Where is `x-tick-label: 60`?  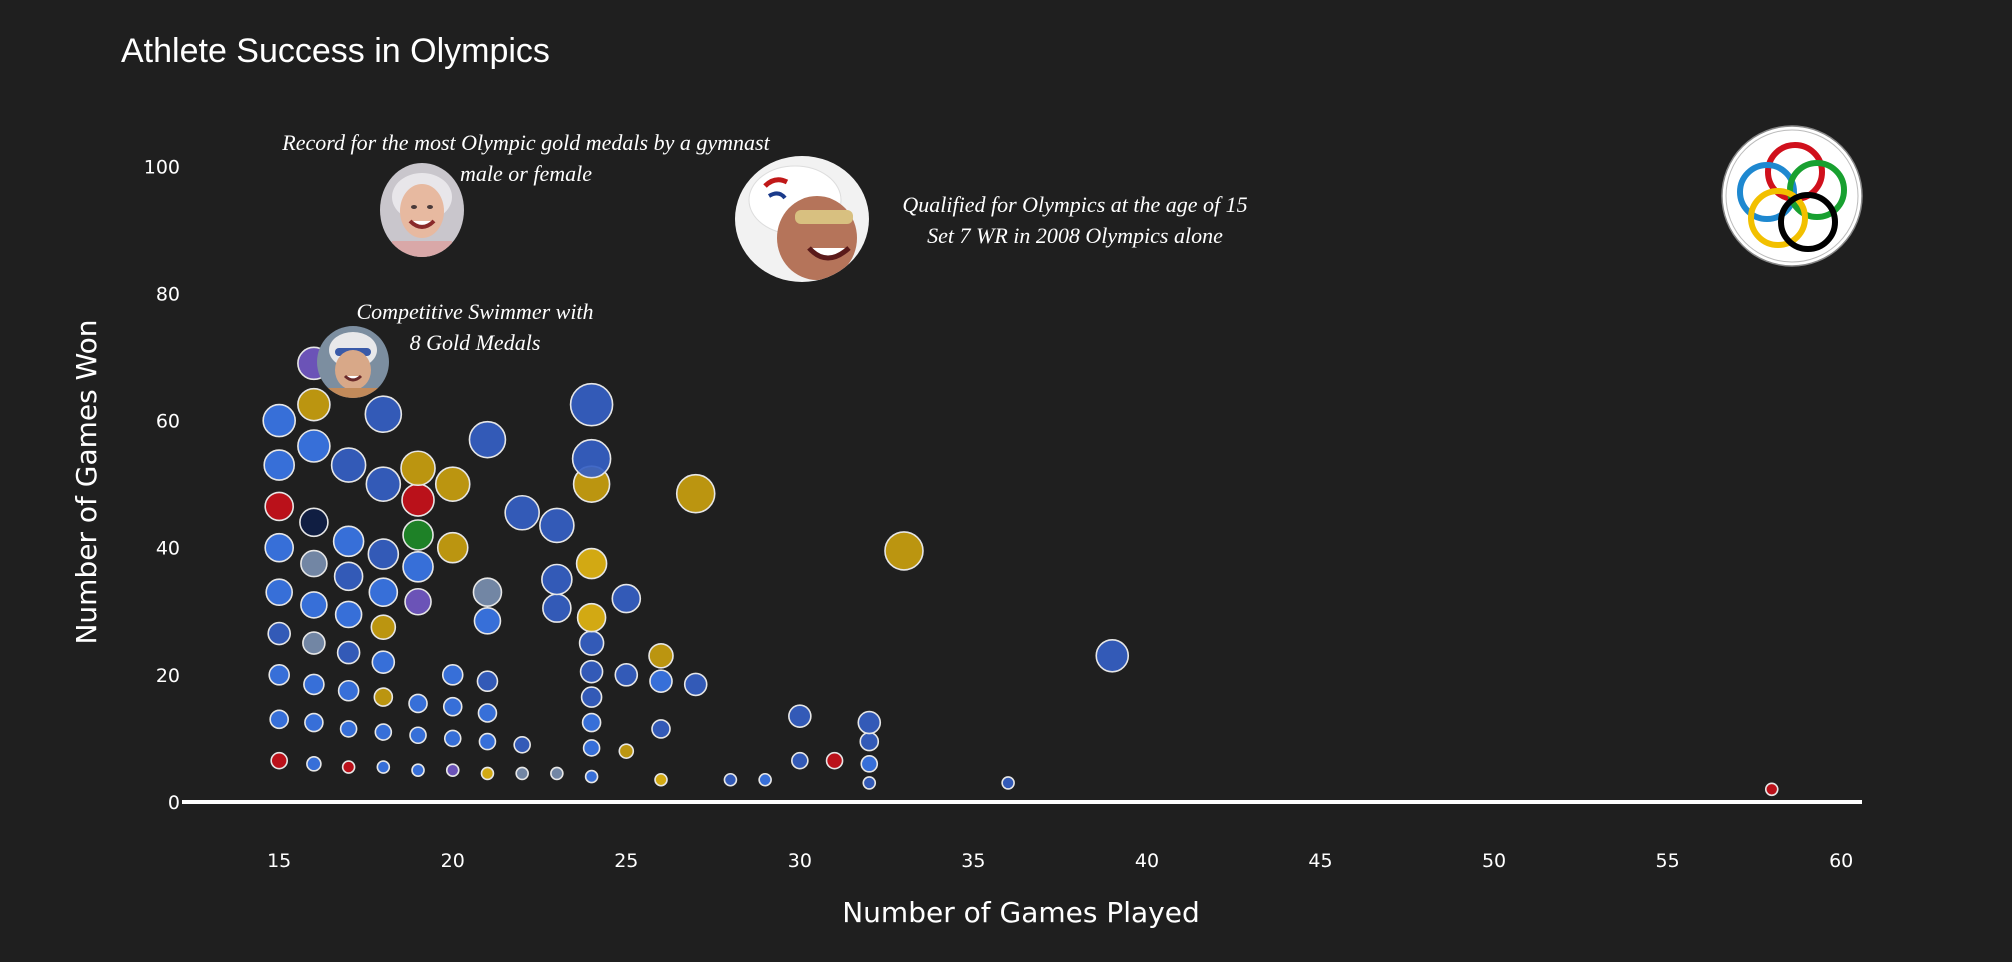
x-tick-label: 60 is located at coordinates (1841, 861).